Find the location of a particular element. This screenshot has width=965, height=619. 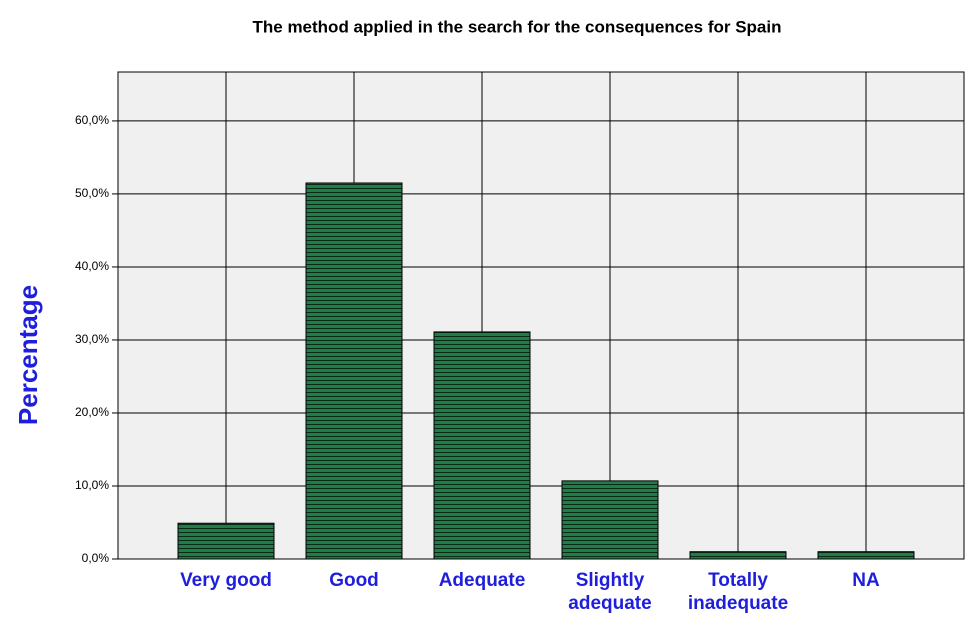

y-axis-label: Percentage is located at coordinates (28, 355).